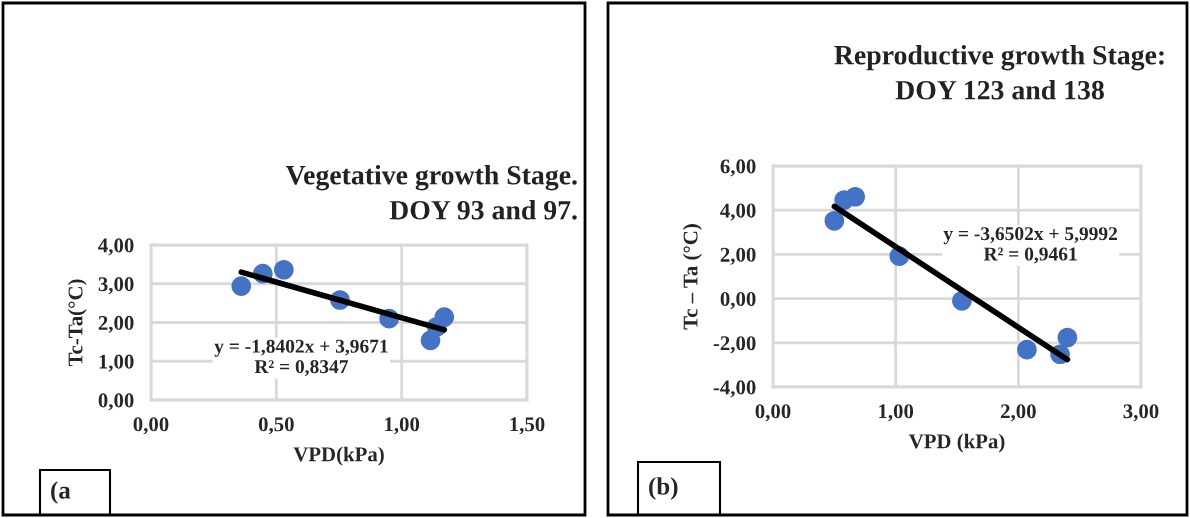 The height and width of the screenshot is (518, 1190). I want to click on x-tick-label: 3,00, so click(1141, 413).